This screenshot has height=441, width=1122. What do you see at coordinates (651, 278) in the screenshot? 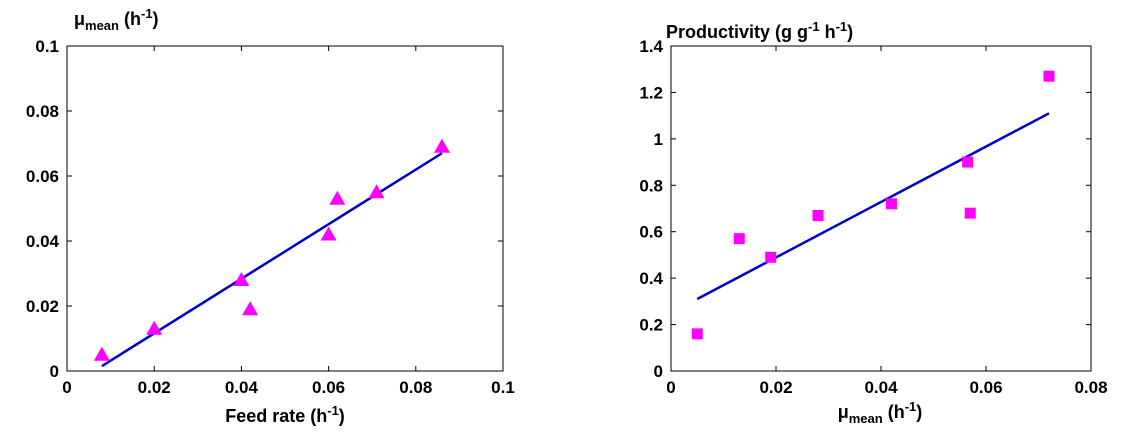
I see `y-tick-label: 0.4` at bounding box center [651, 278].